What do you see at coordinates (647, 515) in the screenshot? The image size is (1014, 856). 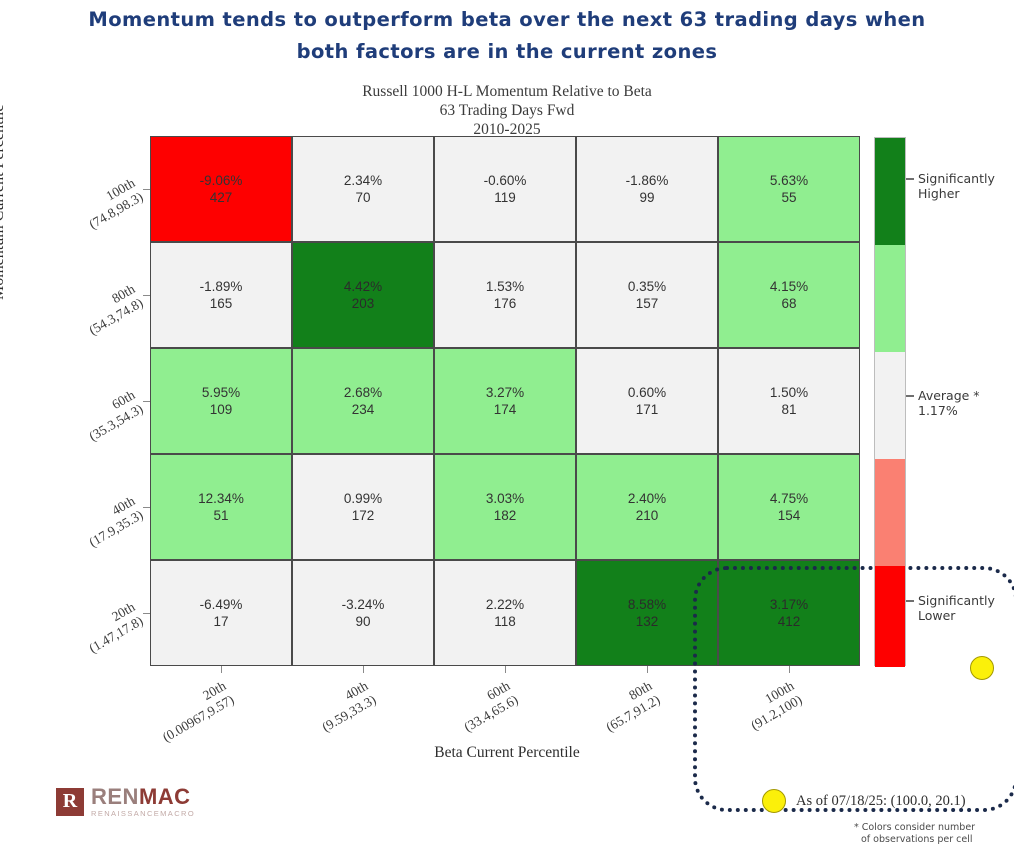 I see `cell-count: 210` at bounding box center [647, 515].